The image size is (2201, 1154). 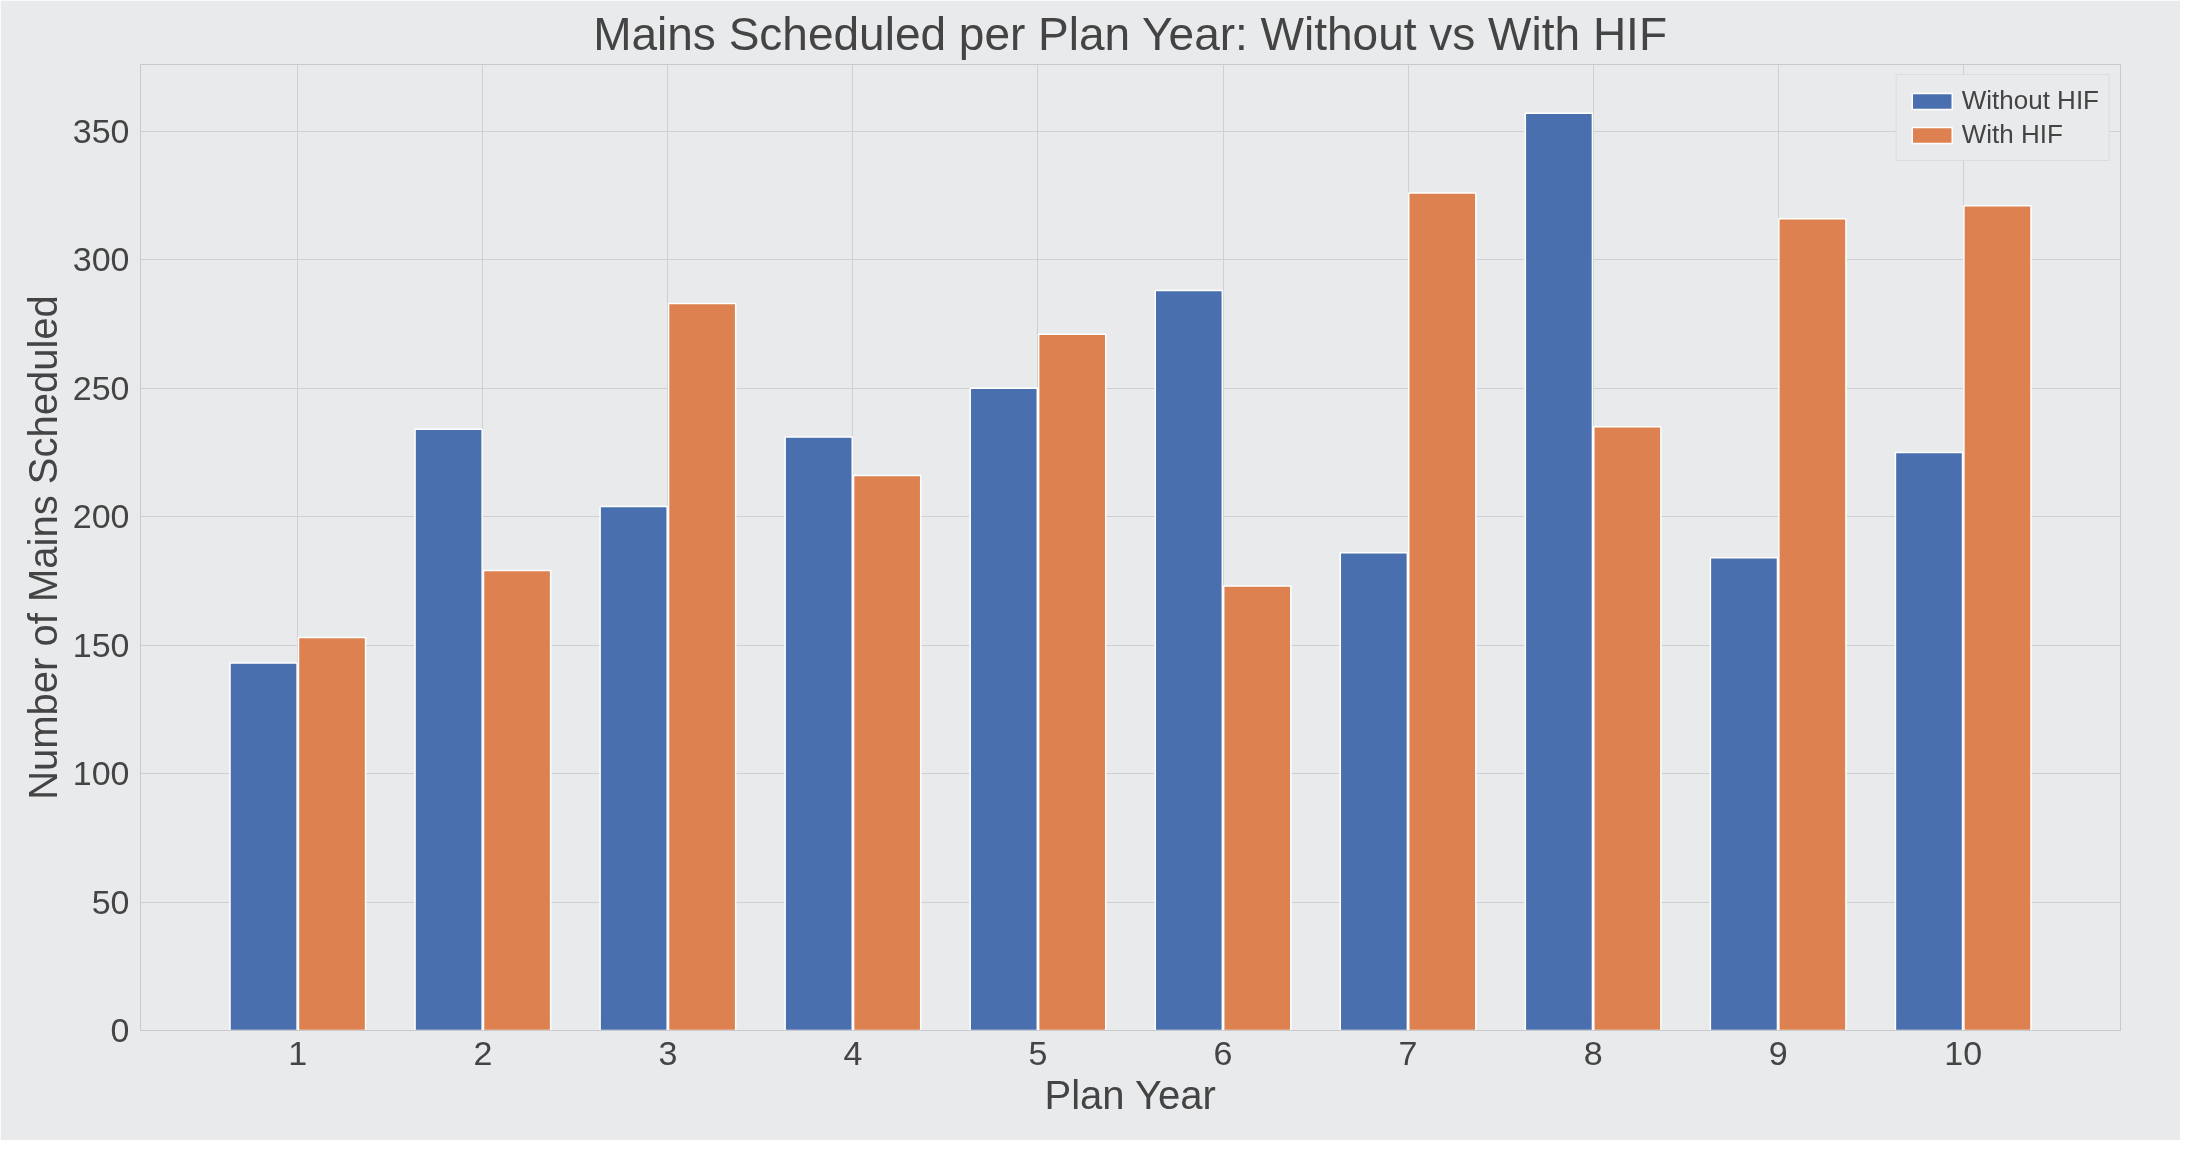 I want to click on y-tick-label: 300, so click(x=101, y=259).